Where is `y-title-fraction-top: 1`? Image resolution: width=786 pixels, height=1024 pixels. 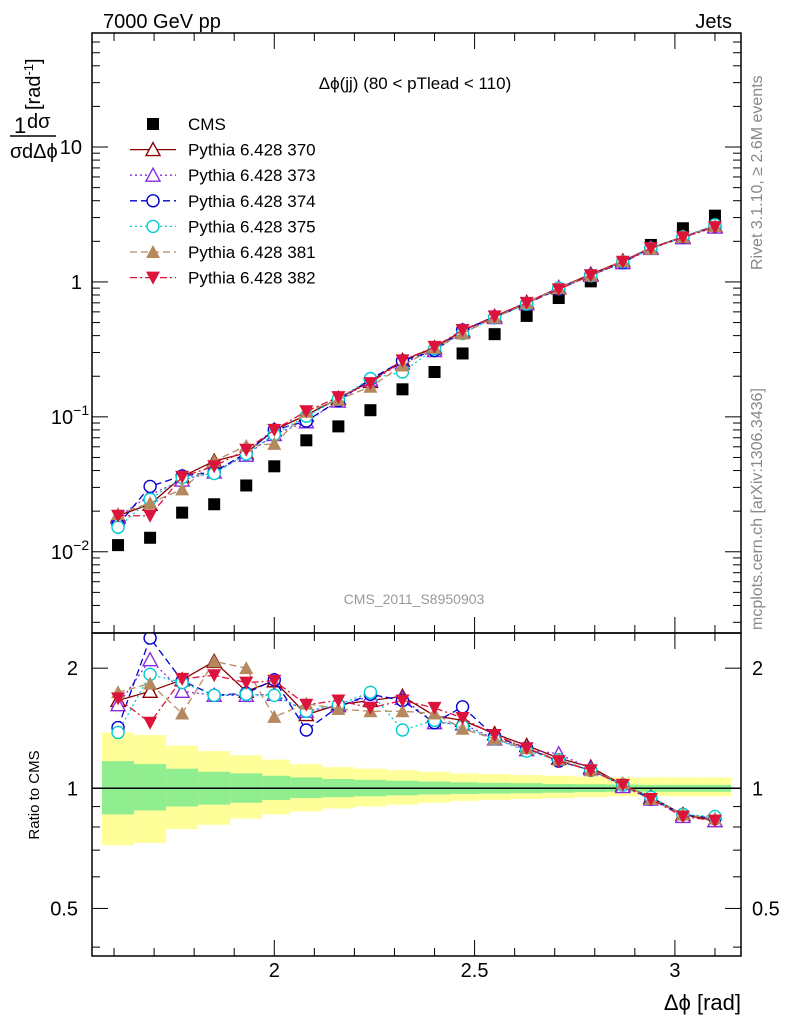 y-title-fraction-top: 1 is located at coordinates (20, 125).